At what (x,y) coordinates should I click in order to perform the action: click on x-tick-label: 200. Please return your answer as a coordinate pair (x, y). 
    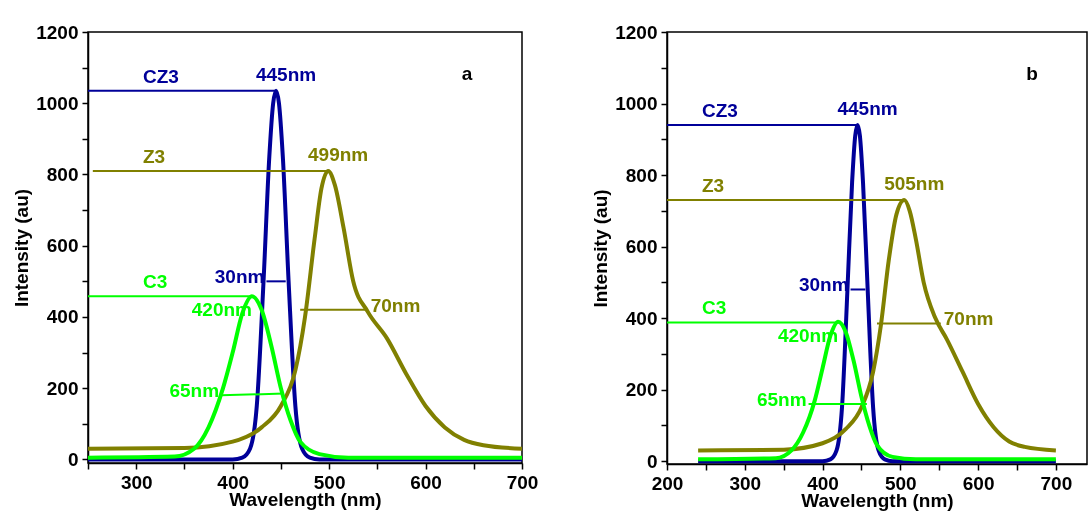
    Looking at the image, I should click on (667, 483).